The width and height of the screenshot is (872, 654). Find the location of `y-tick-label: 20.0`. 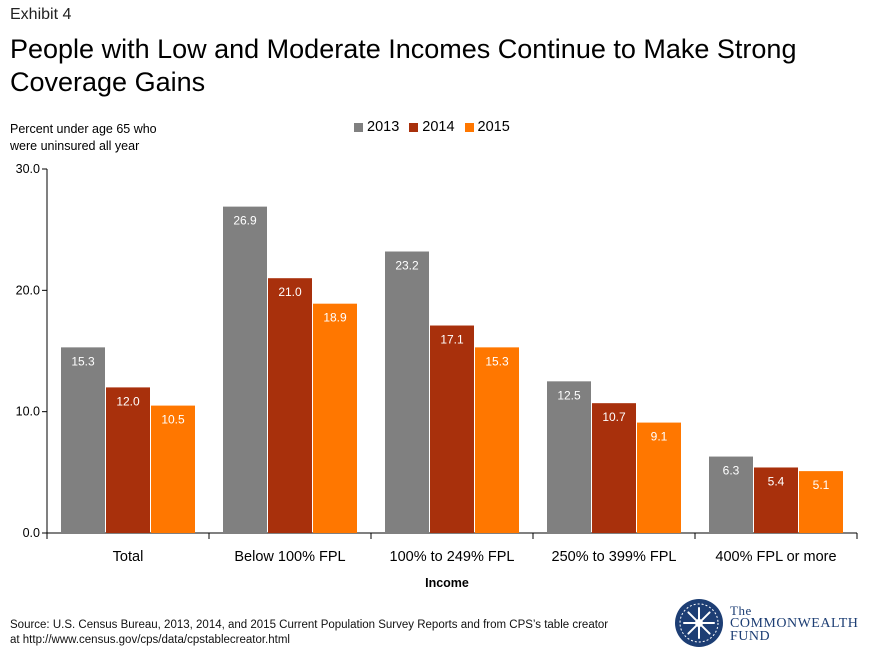

y-tick-label: 20.0 is located at coordinates (28, 290).